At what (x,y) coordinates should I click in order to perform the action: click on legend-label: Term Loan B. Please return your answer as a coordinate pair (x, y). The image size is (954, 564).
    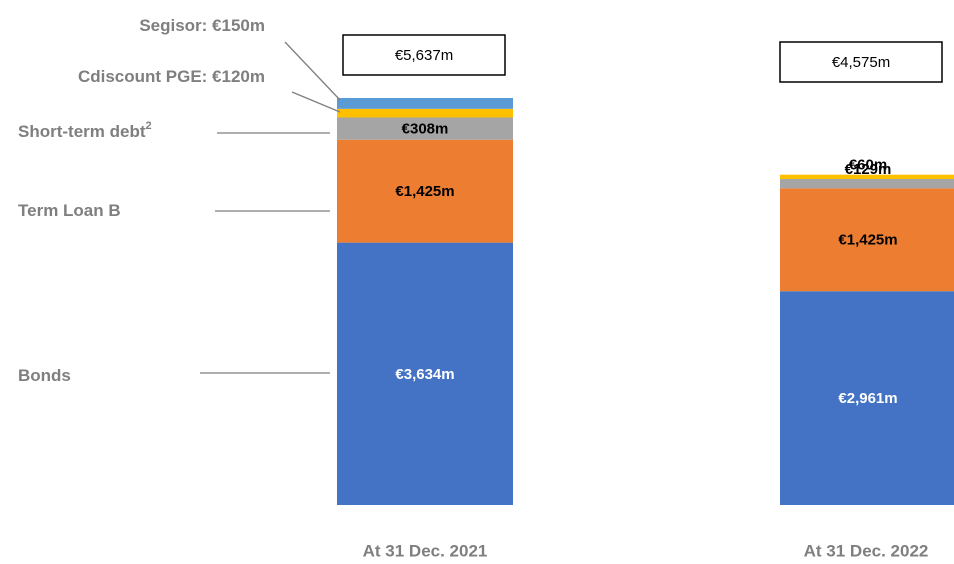
    Looking at the image, I should click on (69, 210).